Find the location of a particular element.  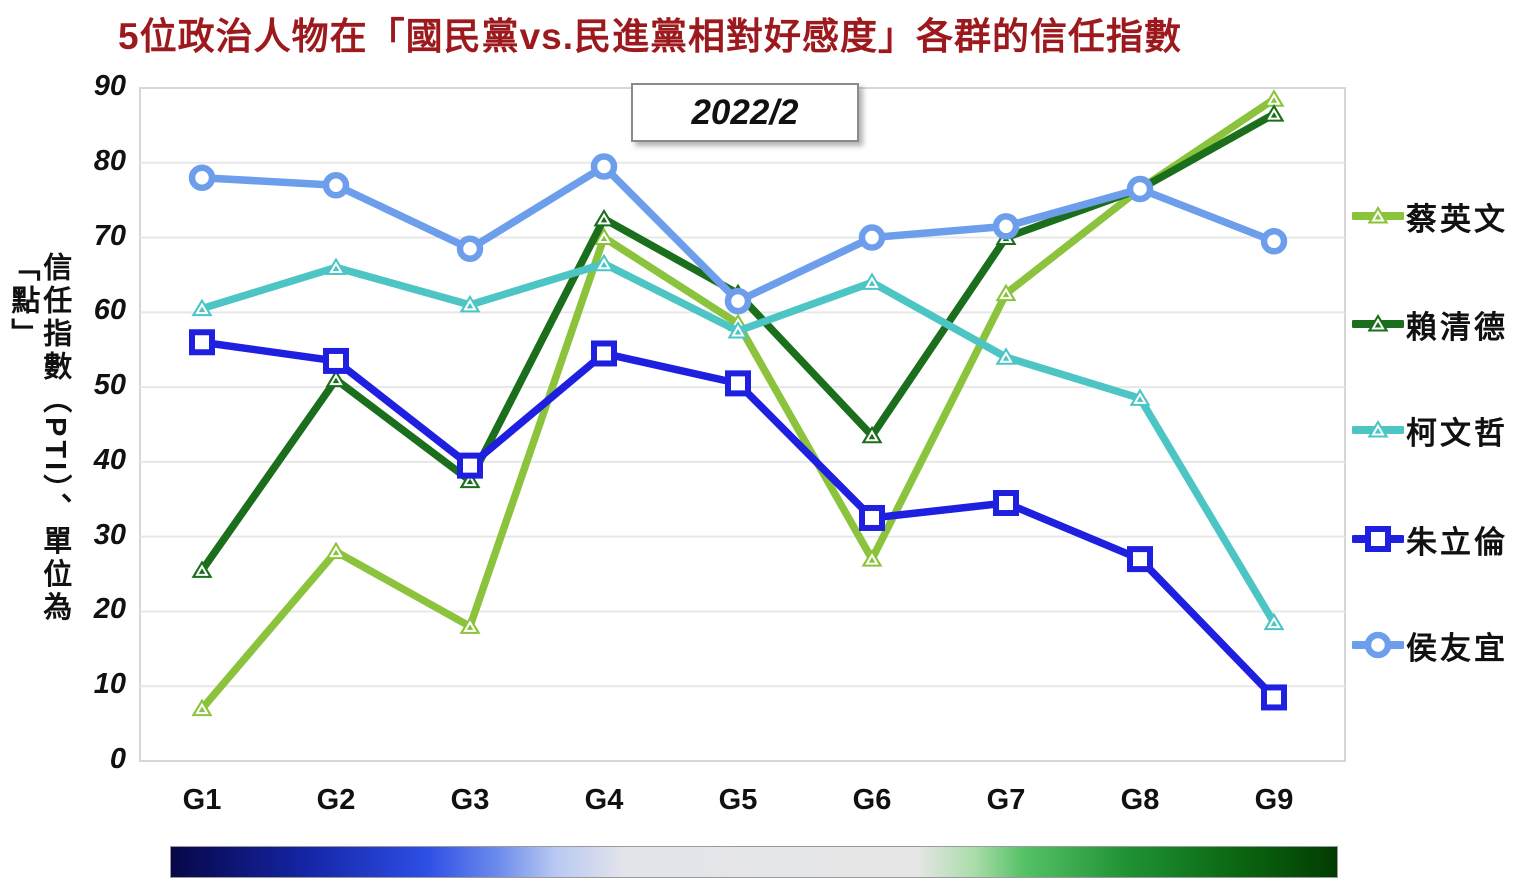

y-tick-label-40: 40 is located at coordinates (109, 460).